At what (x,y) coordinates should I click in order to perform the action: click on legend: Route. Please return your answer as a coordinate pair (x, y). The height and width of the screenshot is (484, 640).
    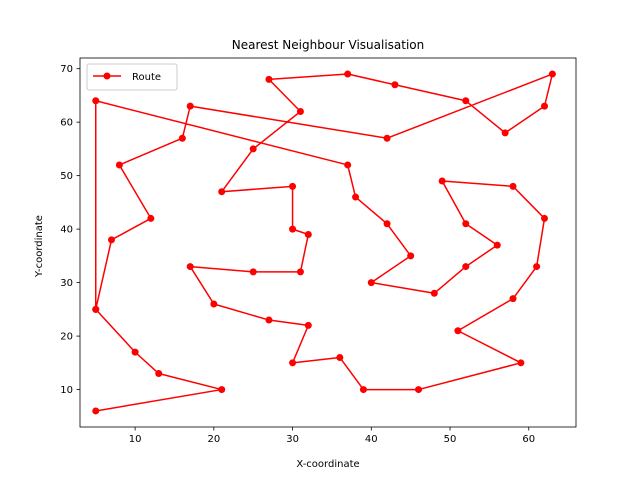
    Looking at the image, I should click on (132, 77).